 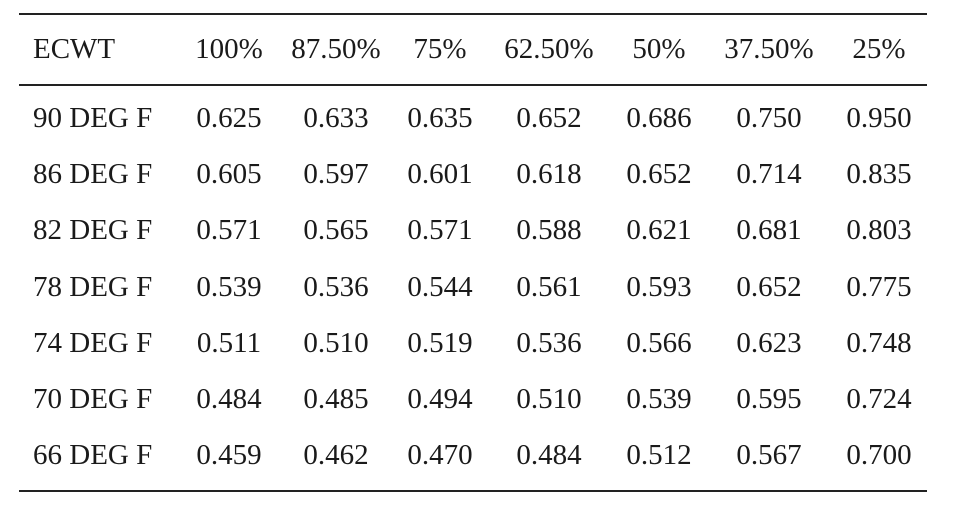 What do you see at coordinates (336, 117) in the screenshot?
I see `value-cell: 0.633` at bounding box center [336, 117].